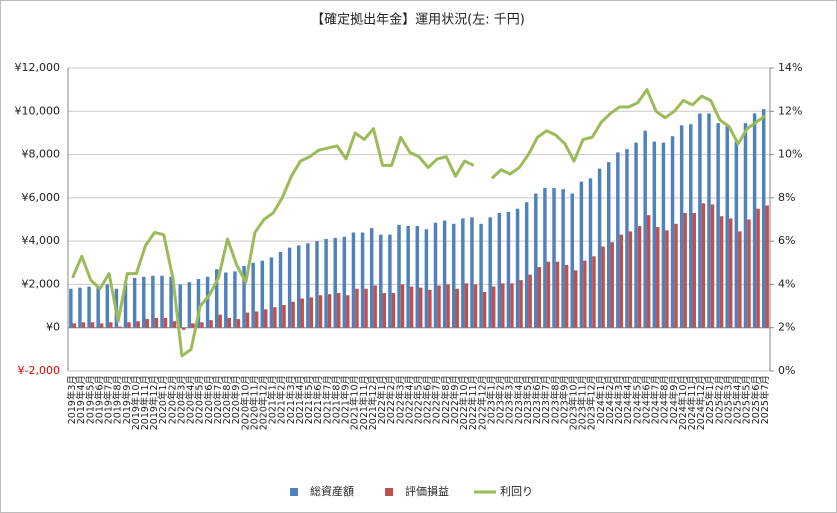 This screenshot has width=837, height=513. I want to click on x-tick-label: 2023年7月, so click(546, 399).